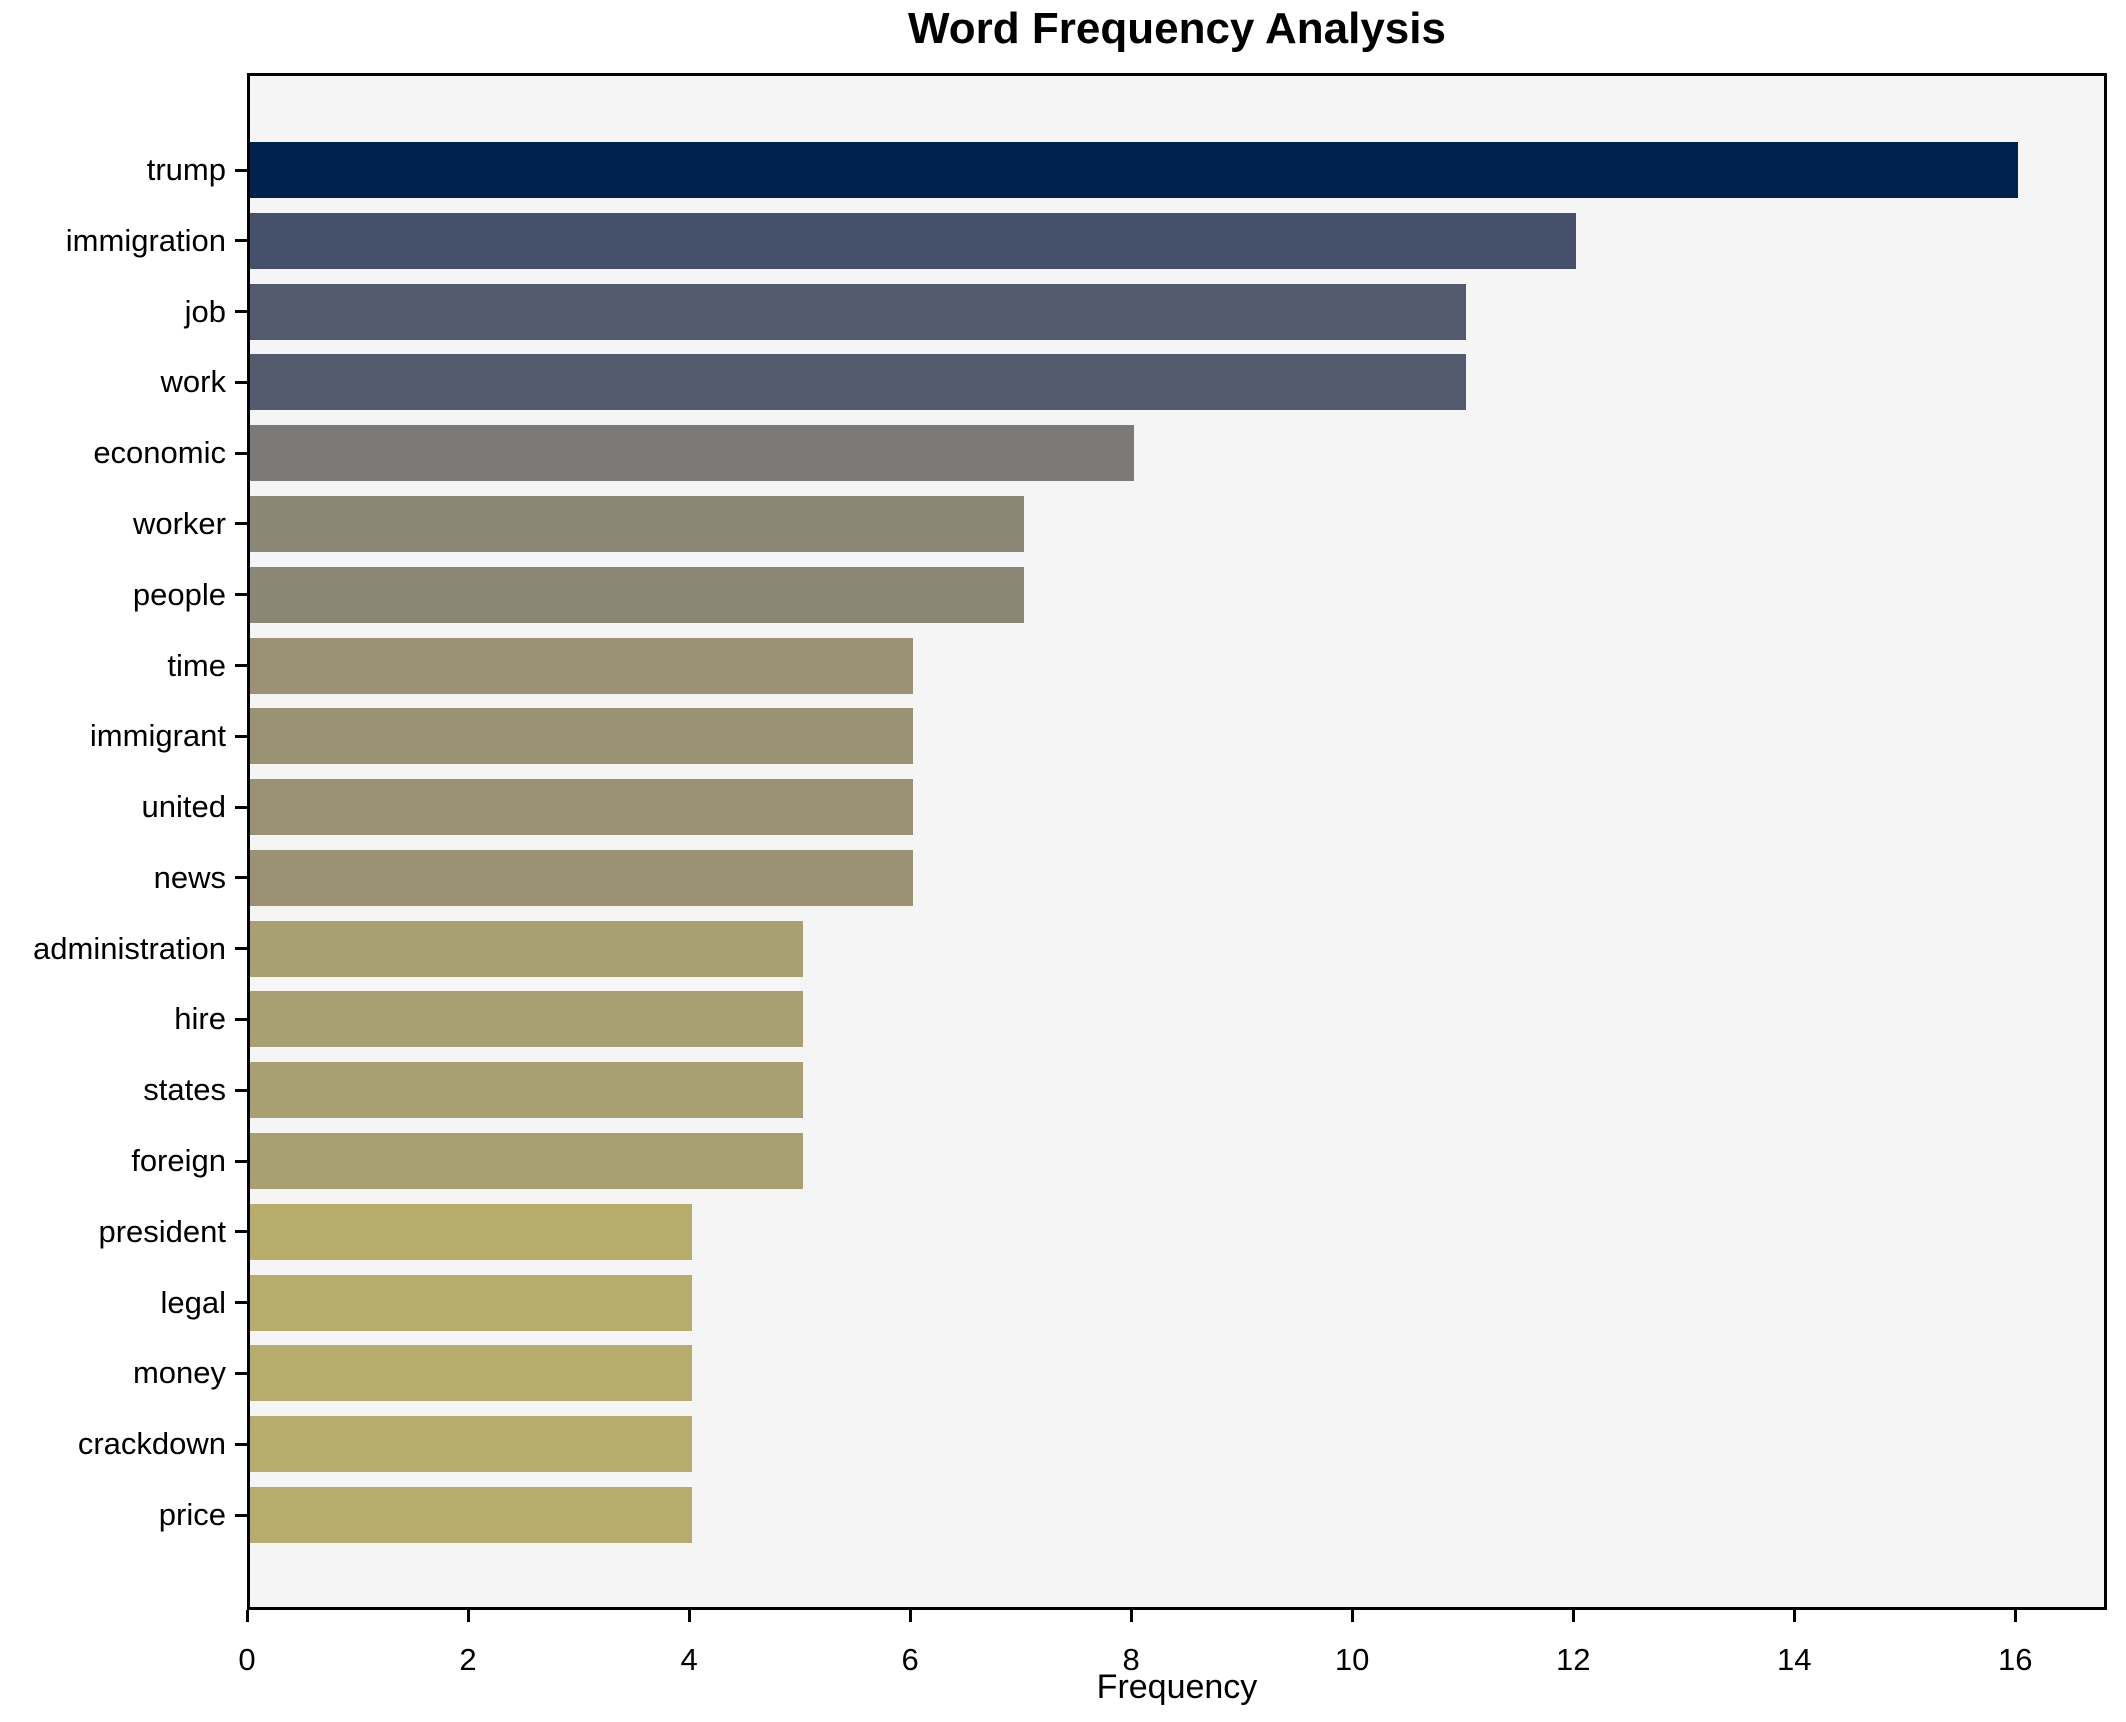 The width and height of the screenshot is (2126, 1722). Describe the element at coordinates (193, 1302) in the screenshot. I see `y-tick-label-legal: legal` at that location.